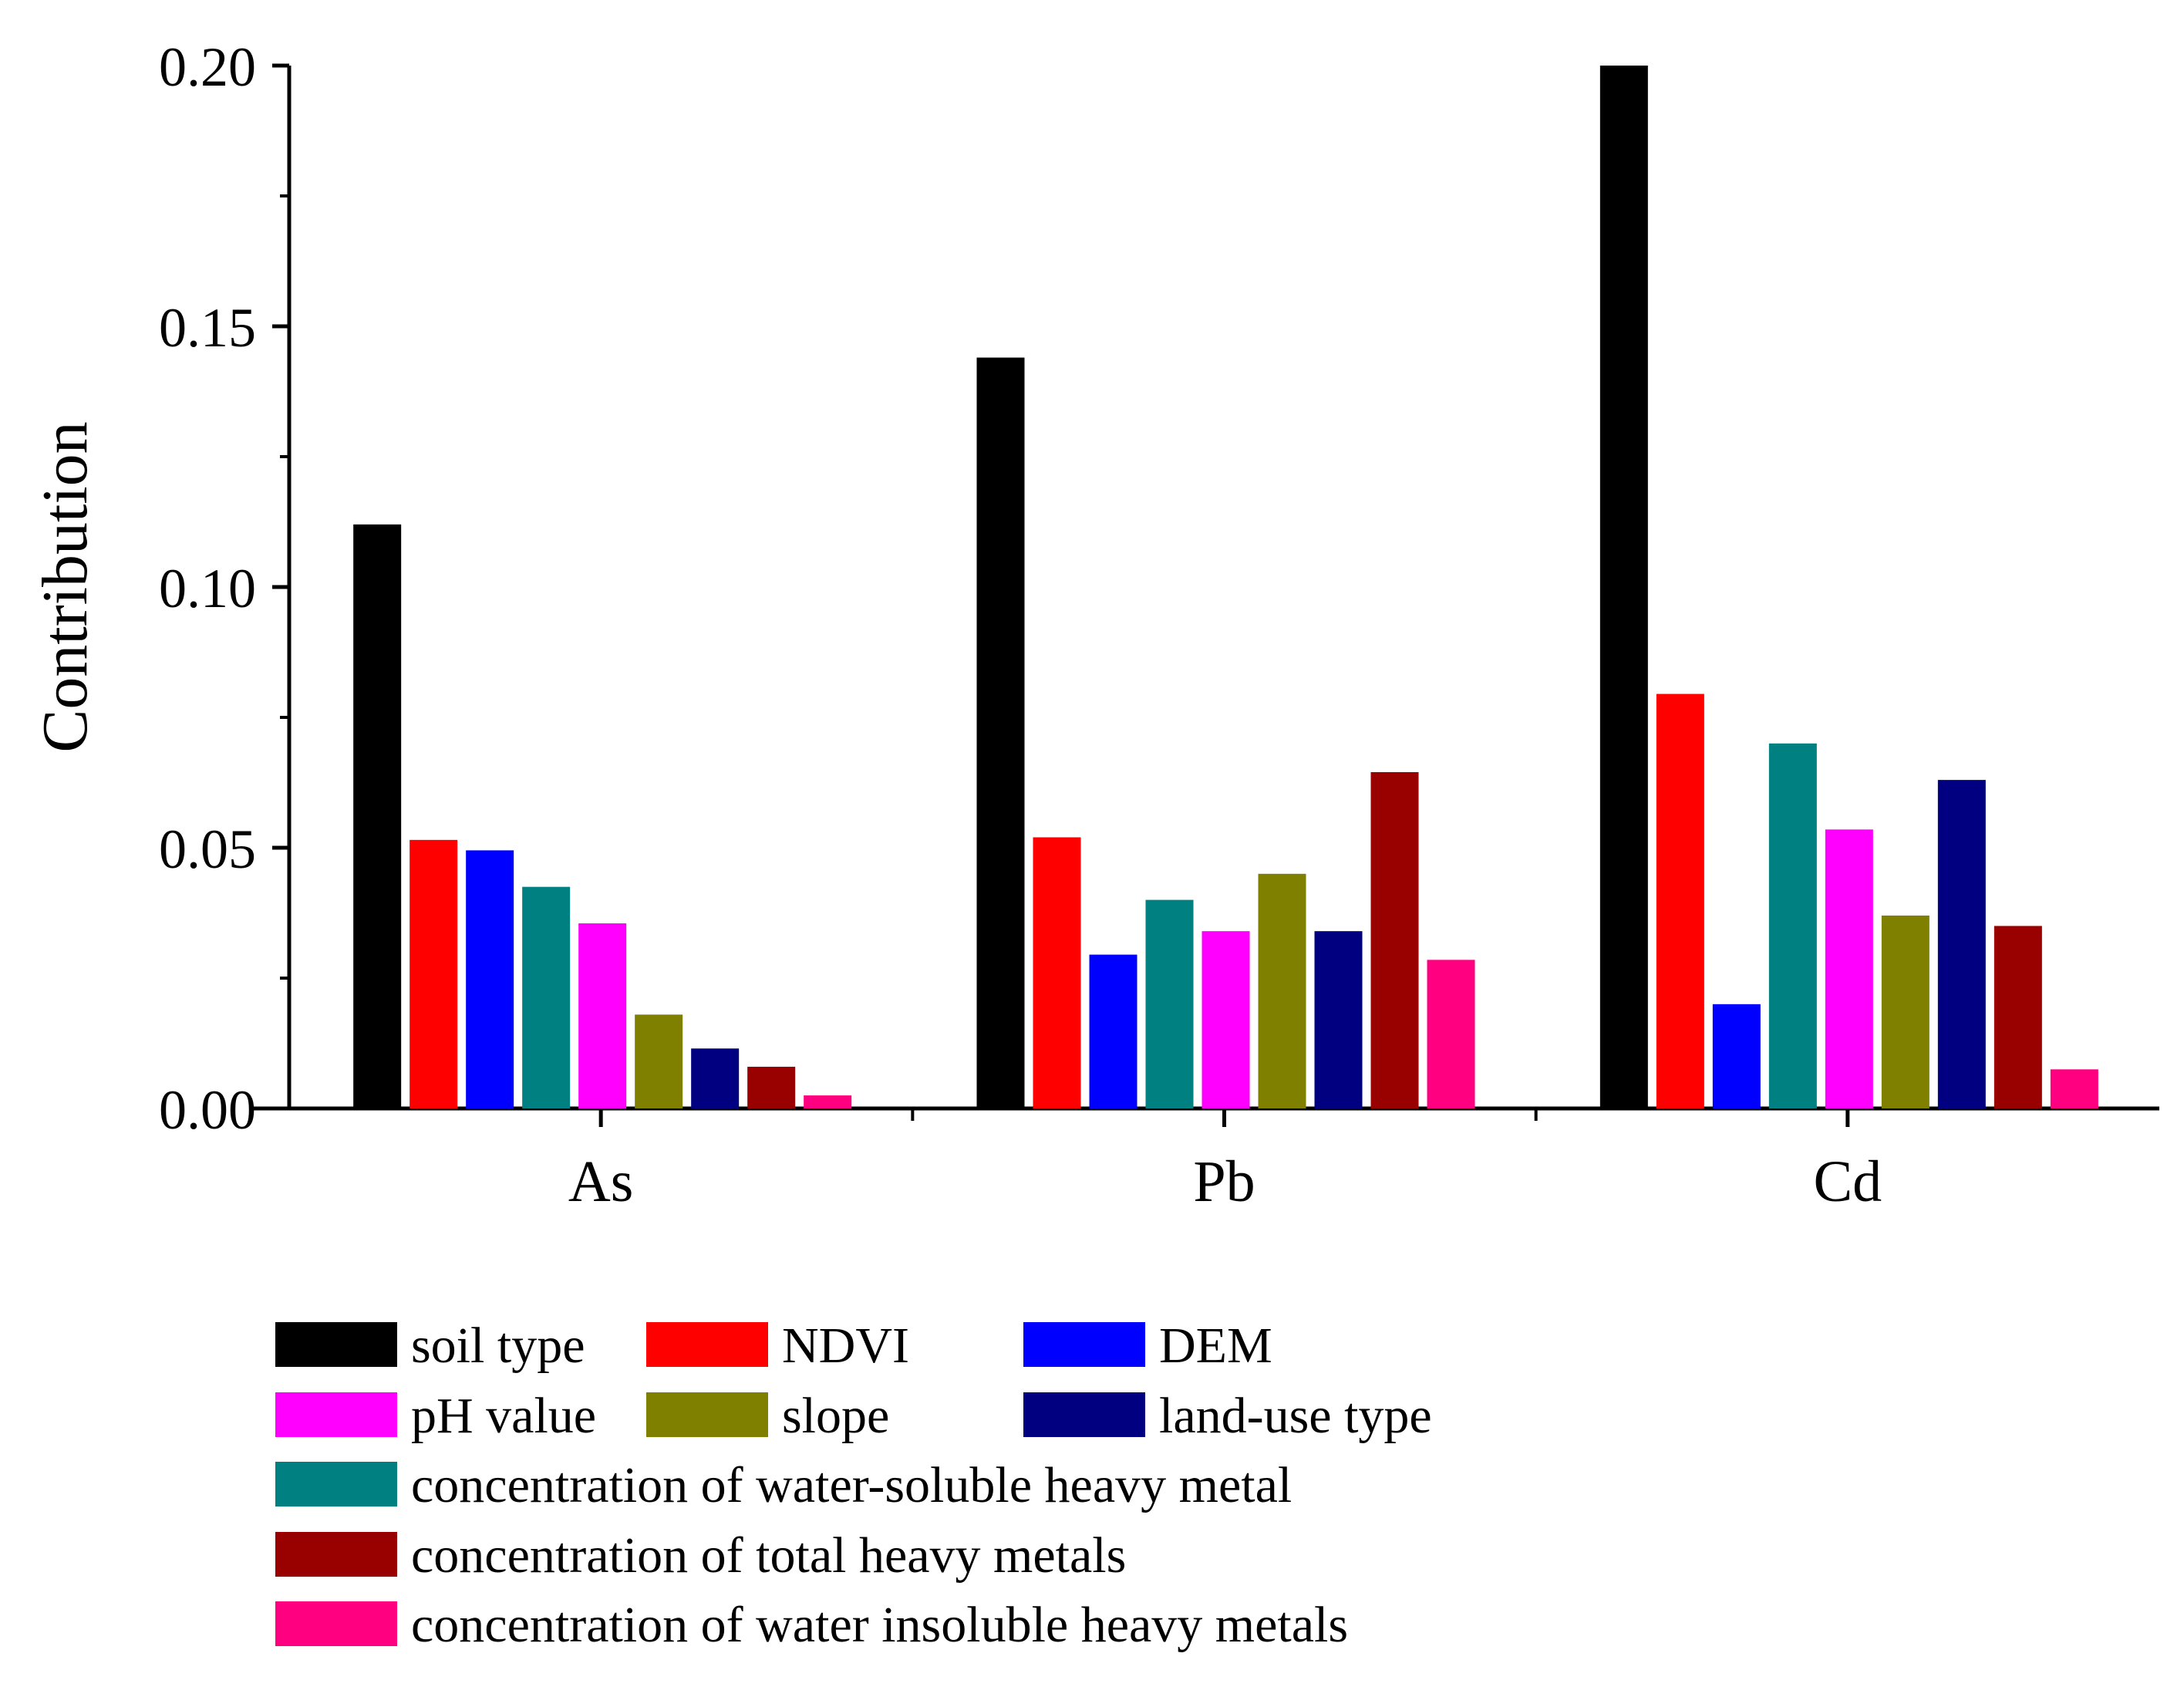  What do you see at coordinates (208, 328) in the screenshot?
I see `y-tick-label: 0.15` at bounding box center [208, 328].